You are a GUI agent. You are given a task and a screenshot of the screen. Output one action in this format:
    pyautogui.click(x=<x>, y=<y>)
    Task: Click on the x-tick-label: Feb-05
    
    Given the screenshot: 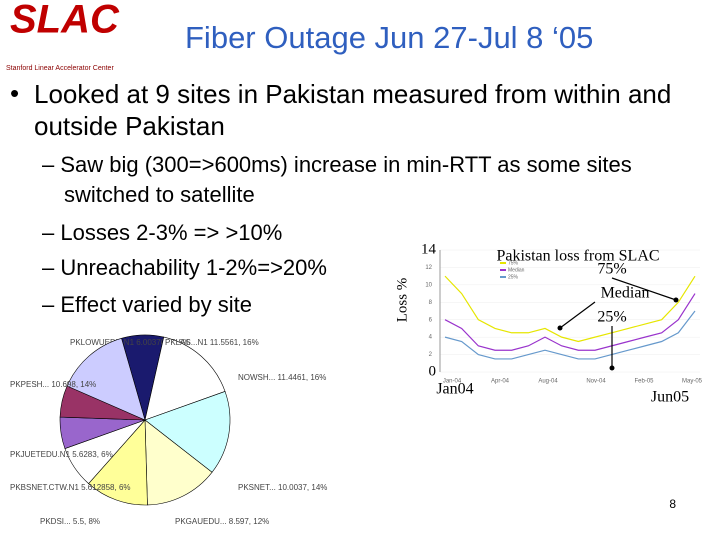 What is the action you would take?
    pyautogui.click(x=644, y=382)
    